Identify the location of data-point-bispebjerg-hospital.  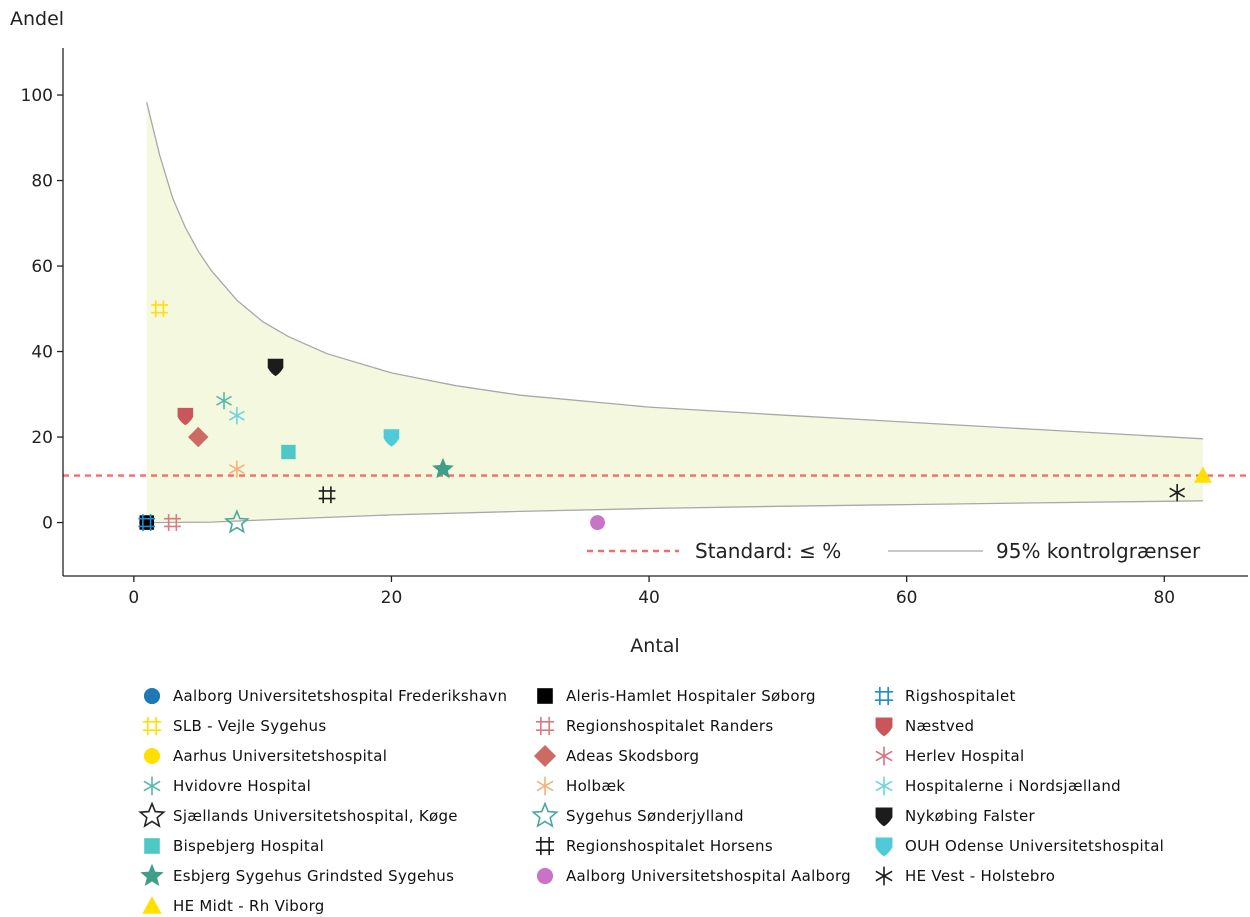
(288, 452).